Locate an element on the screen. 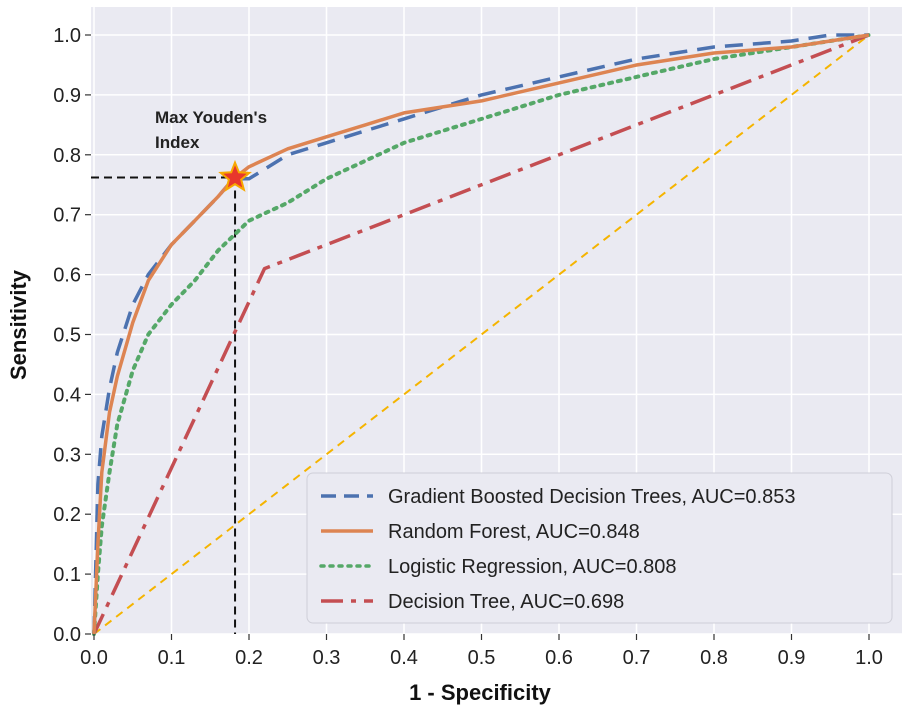 The width and height of the screenshot is (904, 707). annotation-line-1: Max Youden's is located at coordinates (211, 117).